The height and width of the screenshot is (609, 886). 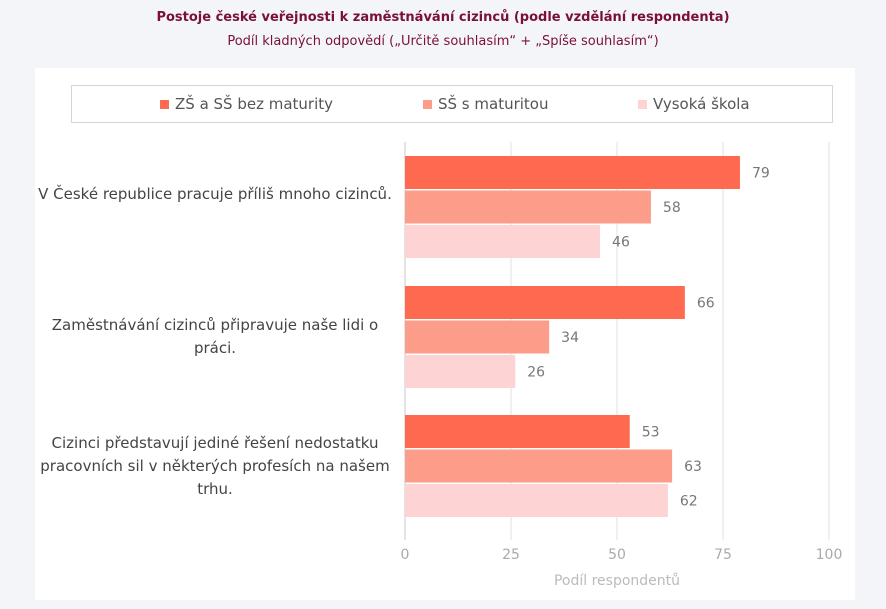 What do you see at coordinates (672, 208) in the screenshot?
I see `data-label: 58` at bounding box center [672, 208].